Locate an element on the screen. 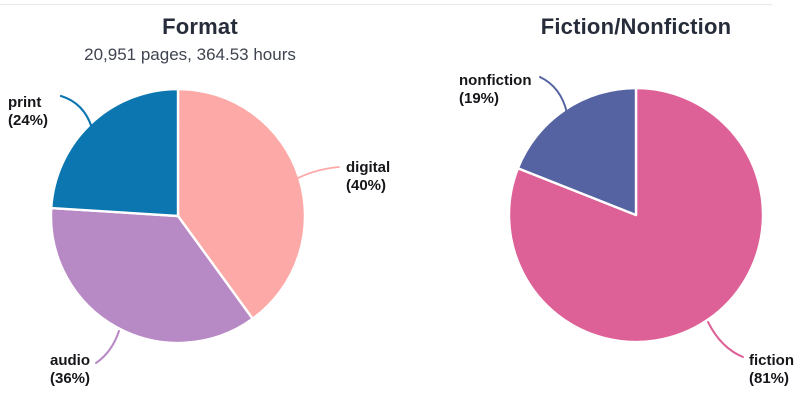 This screenshot has width=809, height=400. print-slice-label: print (24%) is located at coordinates (28, 111).